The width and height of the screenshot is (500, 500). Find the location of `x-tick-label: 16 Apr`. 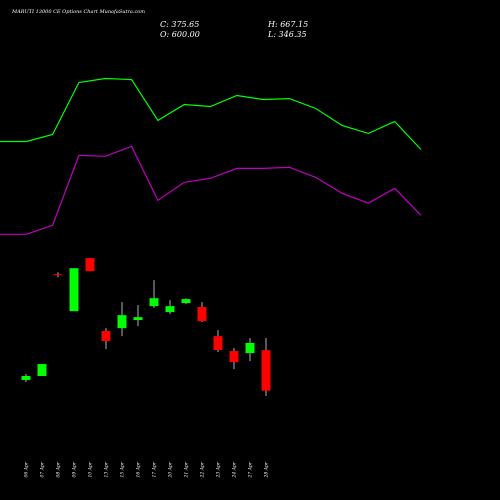

x-tick-label: 16 Apr is located at coordinates (139, 469).